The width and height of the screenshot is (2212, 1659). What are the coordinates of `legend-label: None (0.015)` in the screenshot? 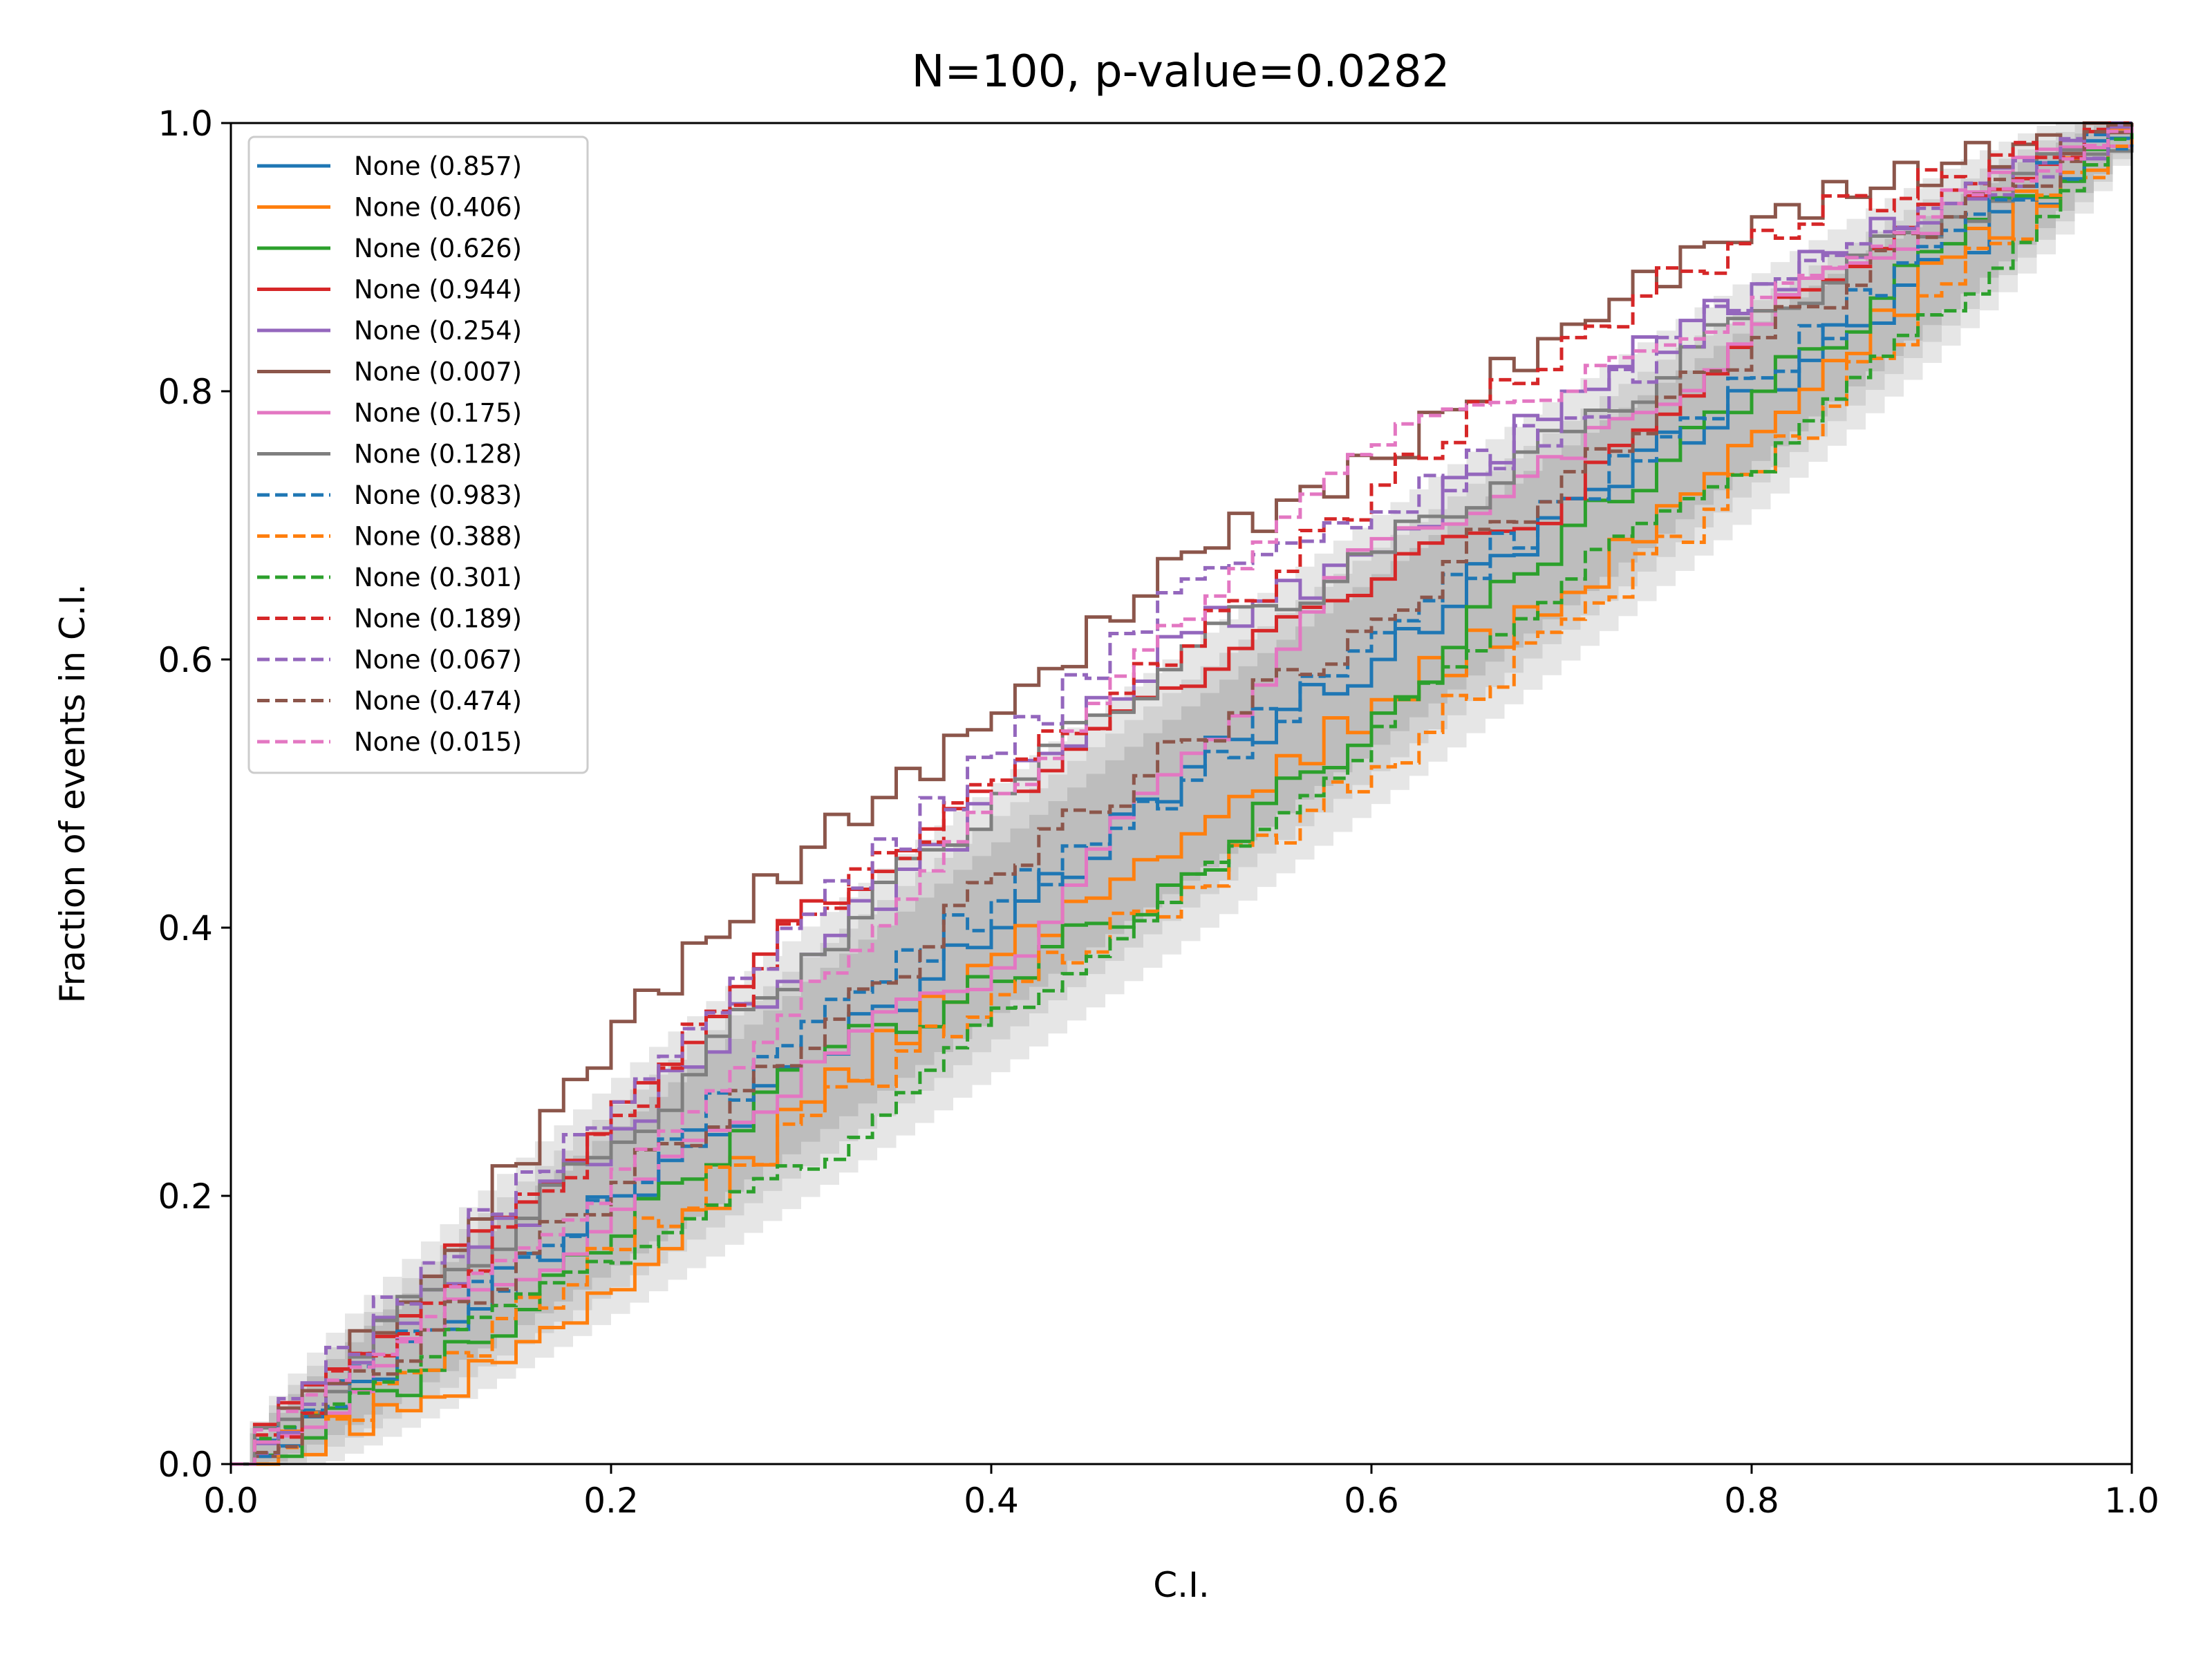 It's located at (438, 742).